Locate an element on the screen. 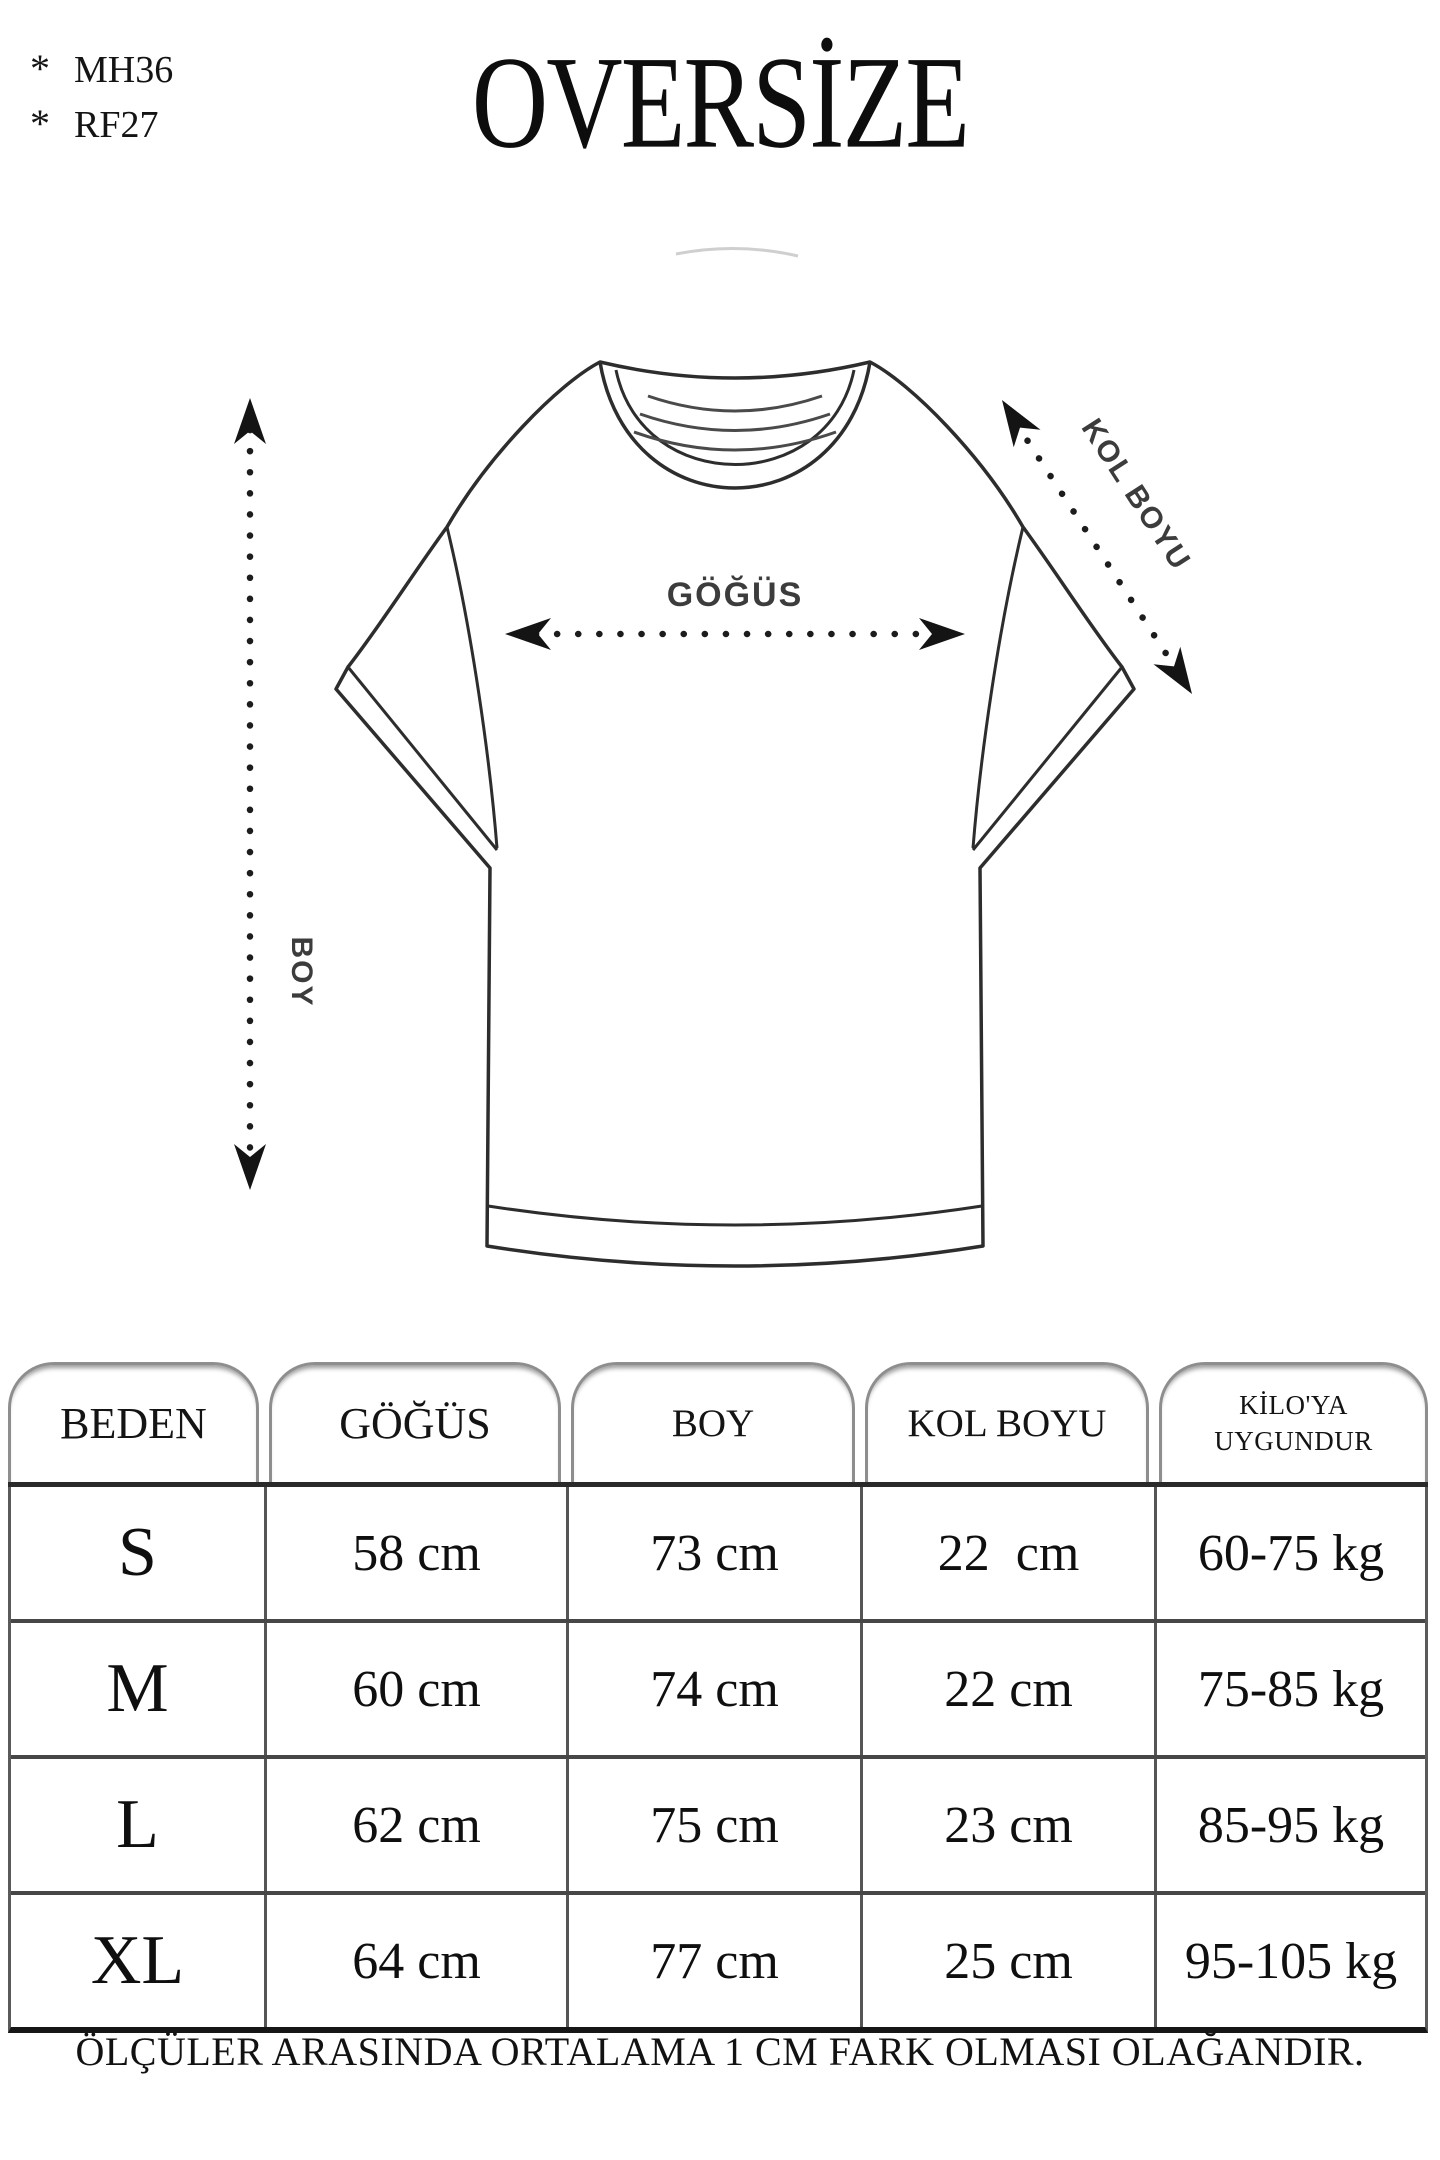  collar-inner is located at coordinates (735, 417).